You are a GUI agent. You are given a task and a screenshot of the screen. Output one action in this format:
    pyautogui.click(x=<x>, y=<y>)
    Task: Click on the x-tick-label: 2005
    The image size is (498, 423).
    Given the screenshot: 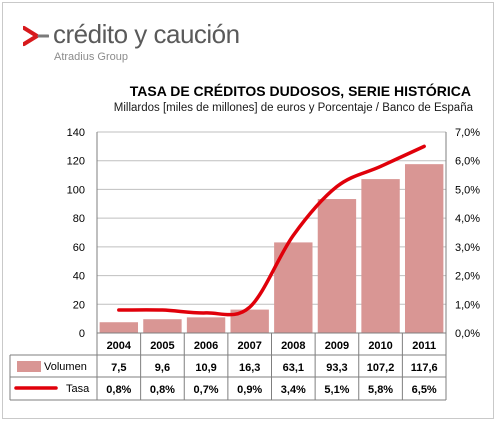 What is the action you would take?
    pyautogui.click(x=162, y=346)
    